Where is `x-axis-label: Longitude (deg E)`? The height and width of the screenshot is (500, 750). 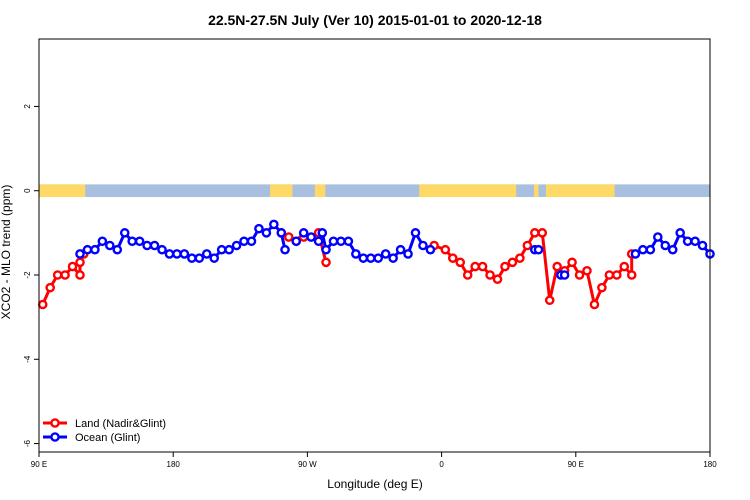 x-axis-label: Longitude (deg E) is located at coordinates (374, 484).